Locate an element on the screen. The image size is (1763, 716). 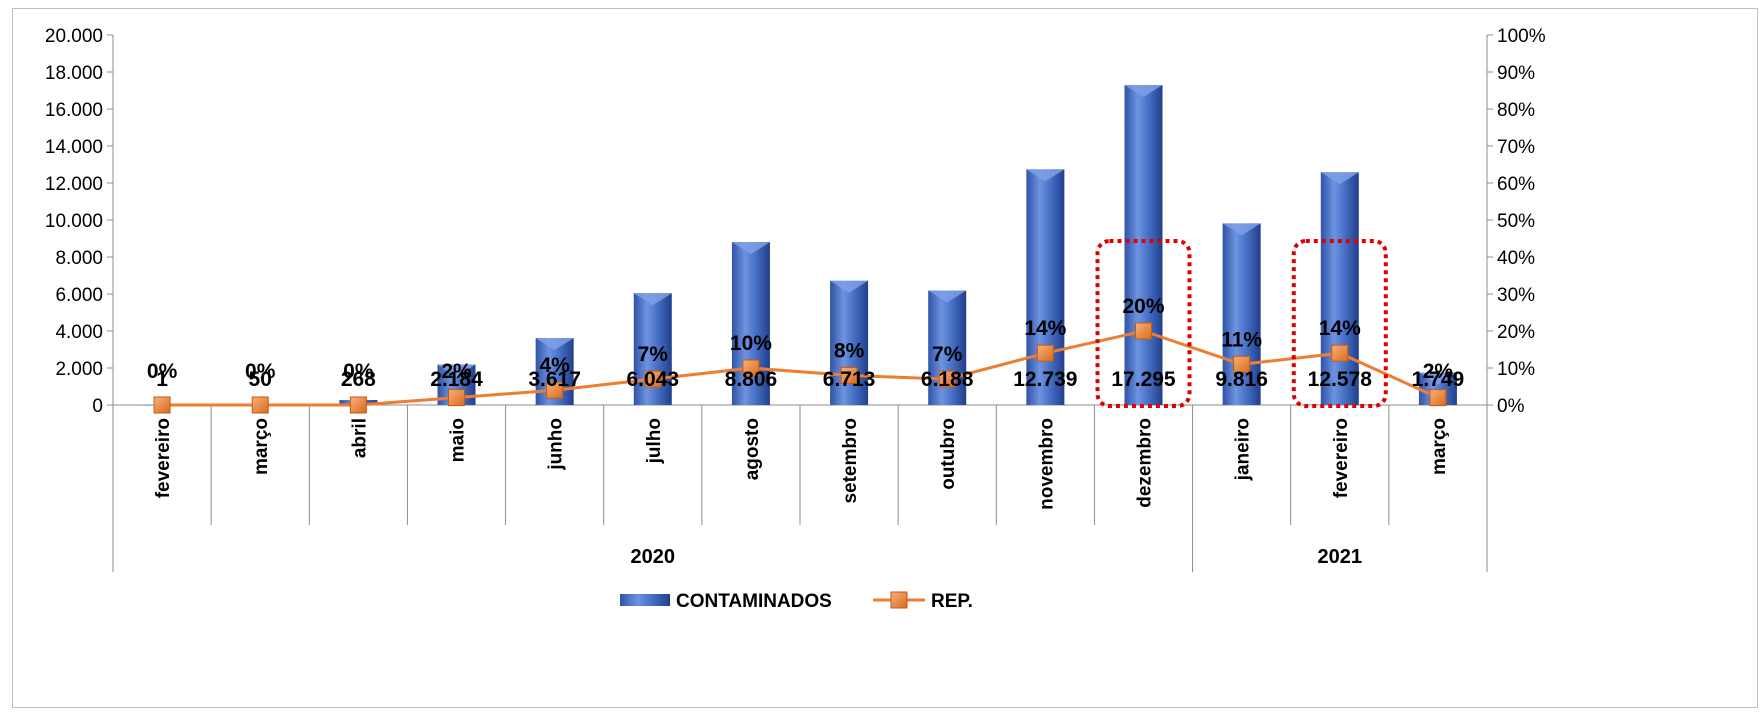
bar-value-label: 50 is located at coordinates (260, 379).